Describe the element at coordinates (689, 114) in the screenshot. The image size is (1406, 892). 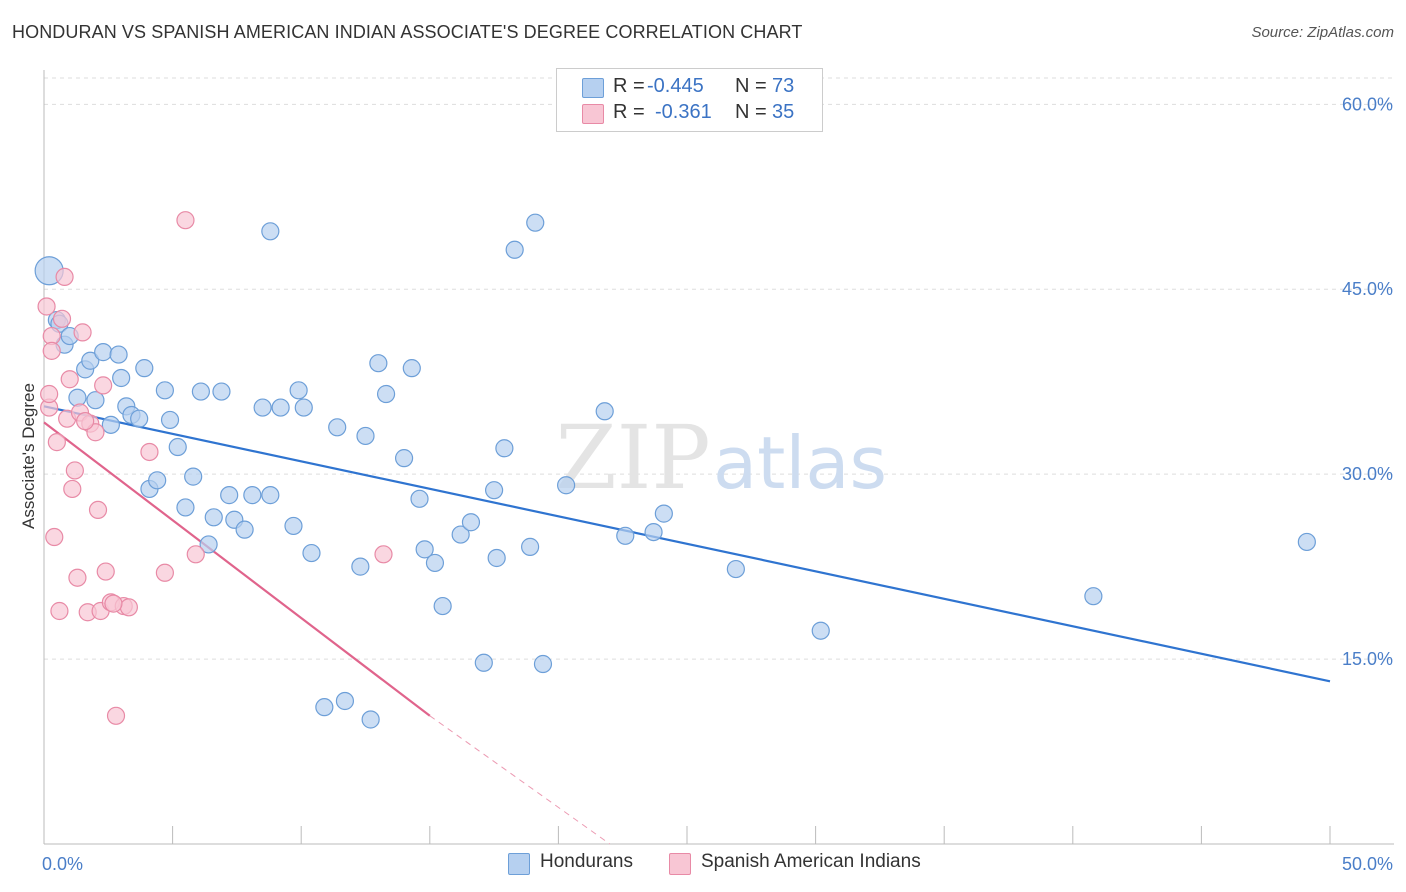
I see `legend-row-spanish-american-indians: R = -0.361 N = 35` at that location.